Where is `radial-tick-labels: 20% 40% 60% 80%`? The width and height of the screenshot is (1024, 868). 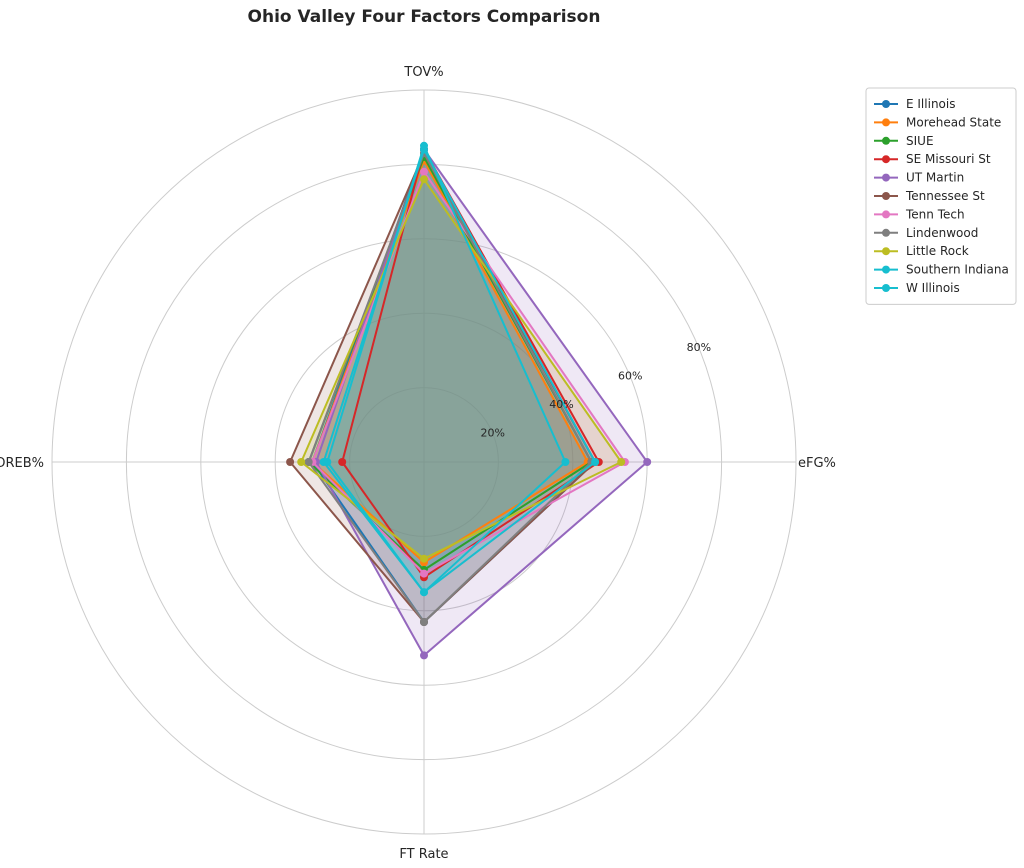
radial-tick-labels: 20% 40% 60% 80% is located at coordinates (595, 390).